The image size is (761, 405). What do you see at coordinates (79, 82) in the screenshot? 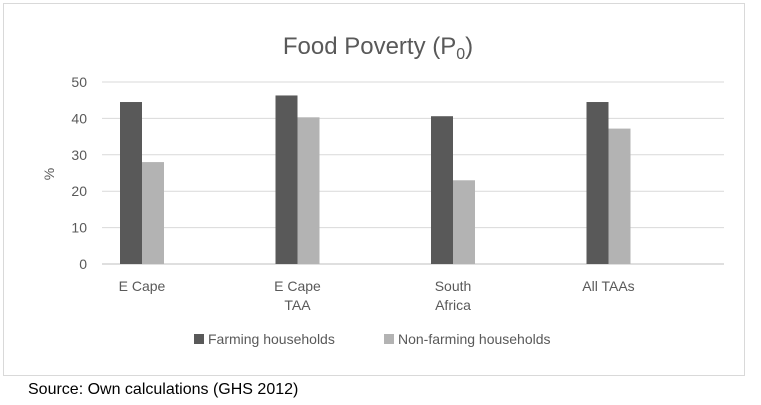
I see `y-tick-label: 50` at bounding box center [79, 82].